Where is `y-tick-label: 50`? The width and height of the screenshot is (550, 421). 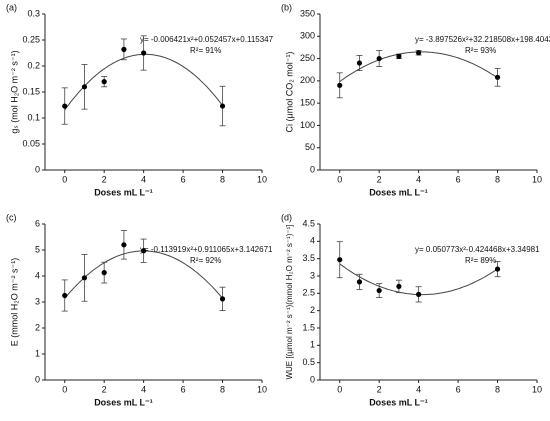 y-tick-label: 50 is located at coordinates (310, 147).